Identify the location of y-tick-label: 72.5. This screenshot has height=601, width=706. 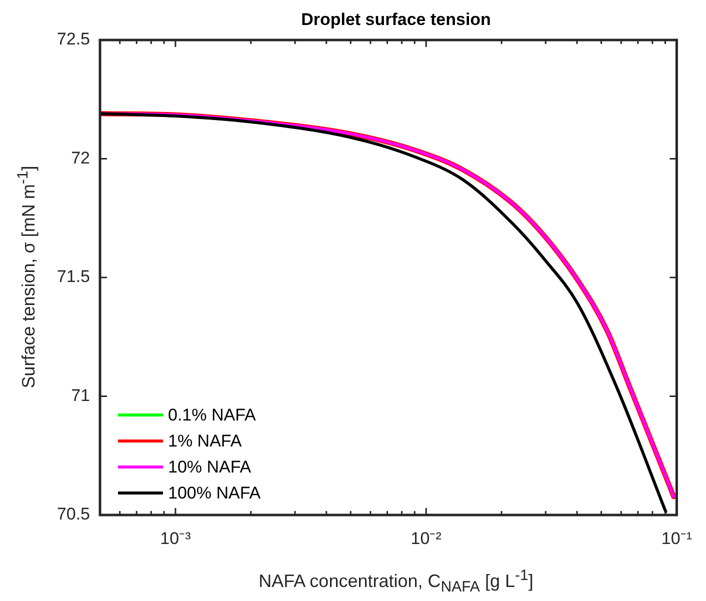
(73, 39).